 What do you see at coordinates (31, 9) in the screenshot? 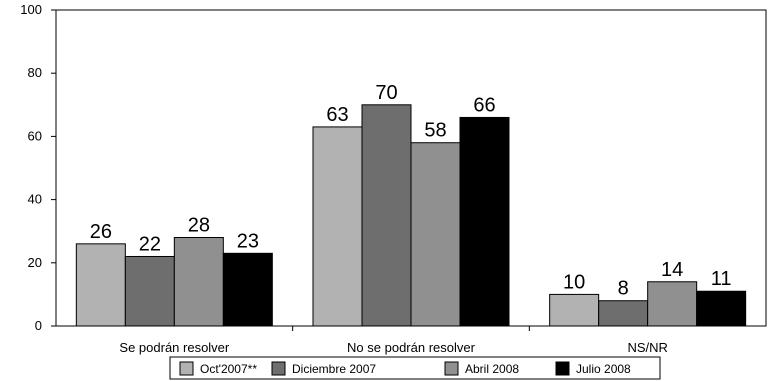
I see `y-tick-label: 100` at bounding box center [31, 9].